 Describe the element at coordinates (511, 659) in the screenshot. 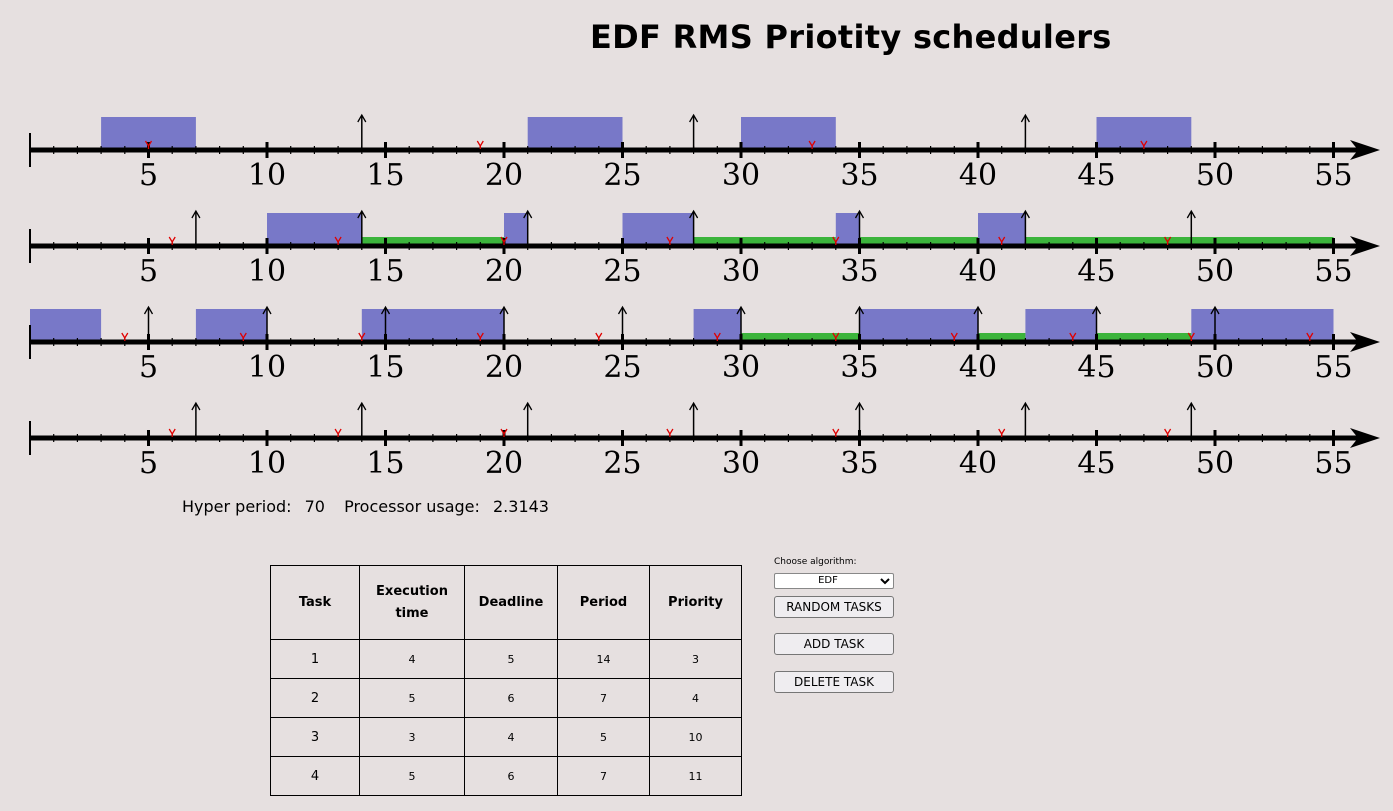

I see `cell-deadline: 5` at that location.